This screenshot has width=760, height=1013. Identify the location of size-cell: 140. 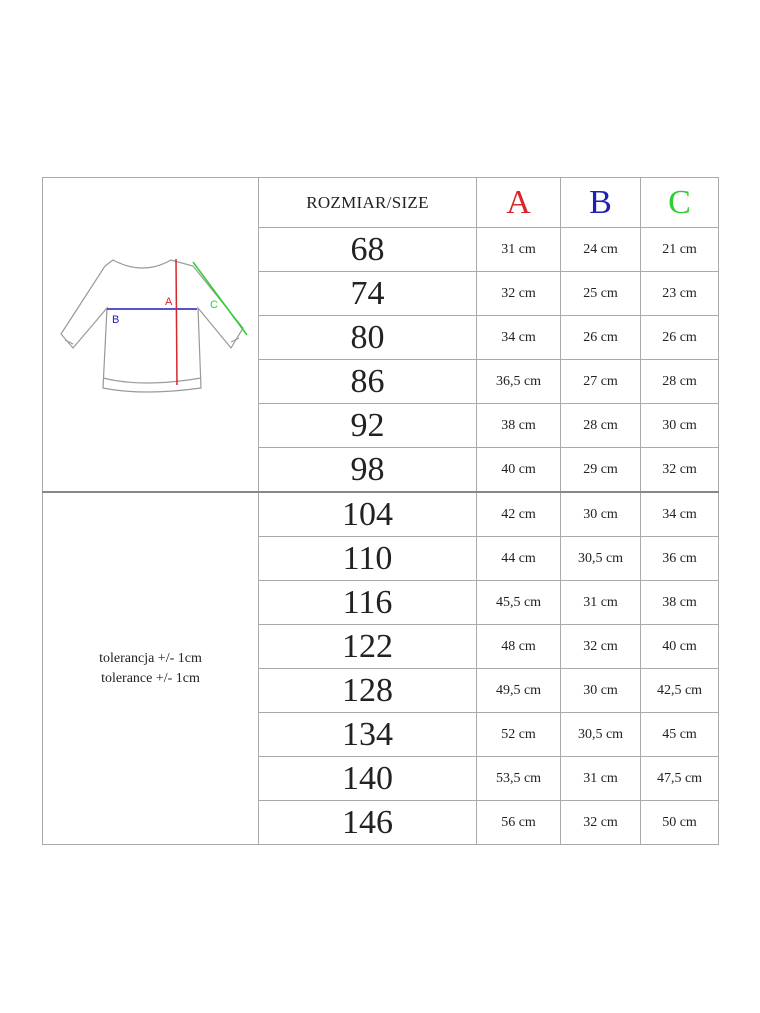
(367, 778).